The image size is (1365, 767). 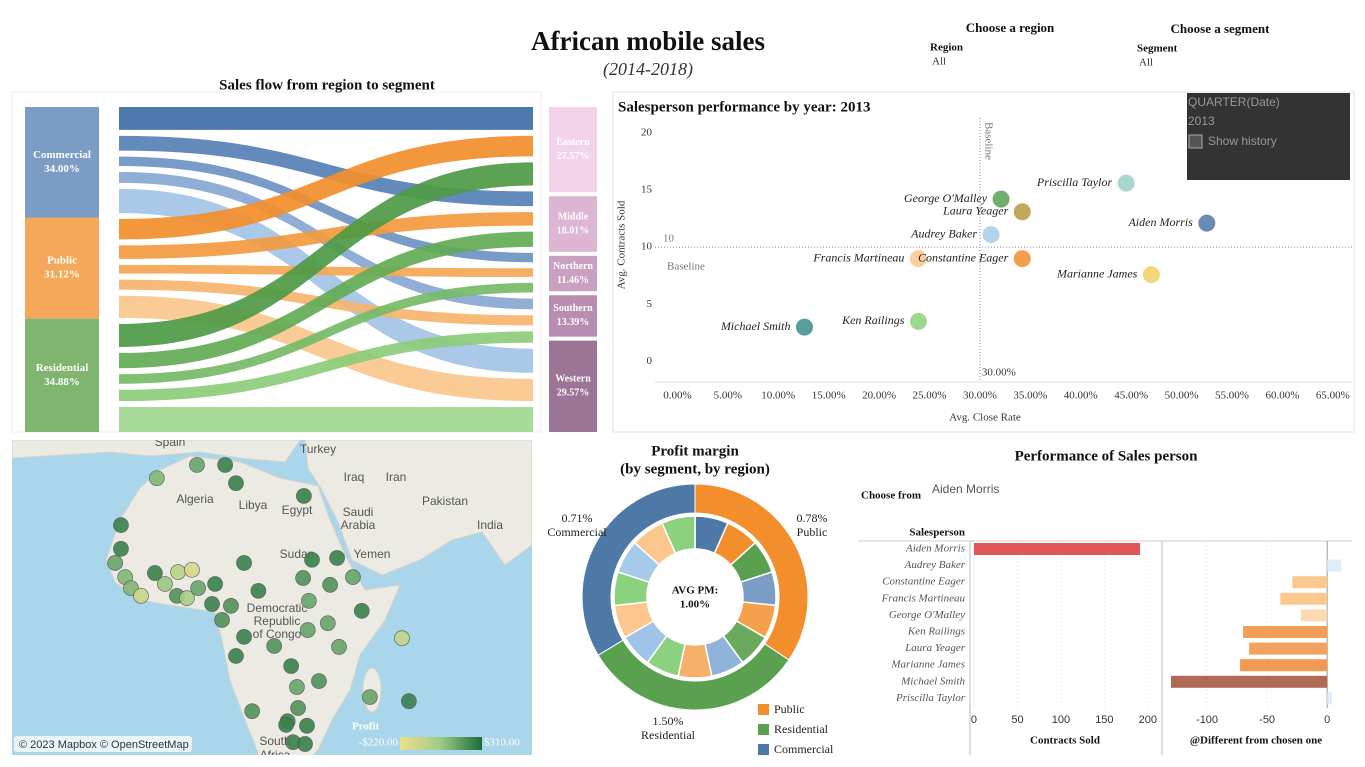 I want to click on legend-label: Commercial, so click(x=804, y=749).